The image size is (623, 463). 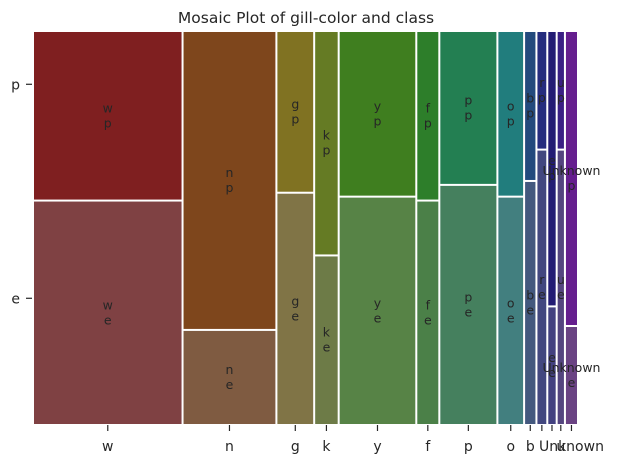 I want to click on mosaic-cell-f-p, so click(x=428, y=116).